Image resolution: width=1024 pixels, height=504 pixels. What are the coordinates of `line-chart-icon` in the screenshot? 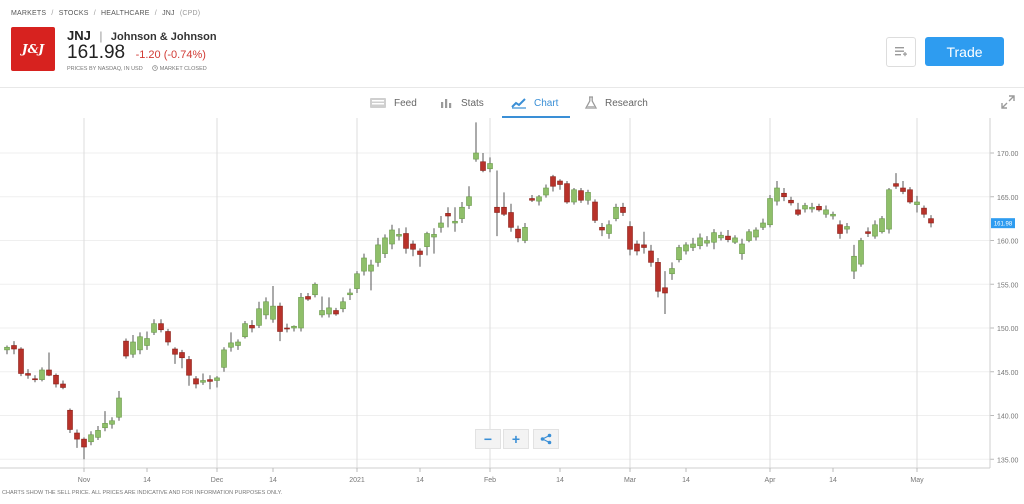 It's located at (518, 103).